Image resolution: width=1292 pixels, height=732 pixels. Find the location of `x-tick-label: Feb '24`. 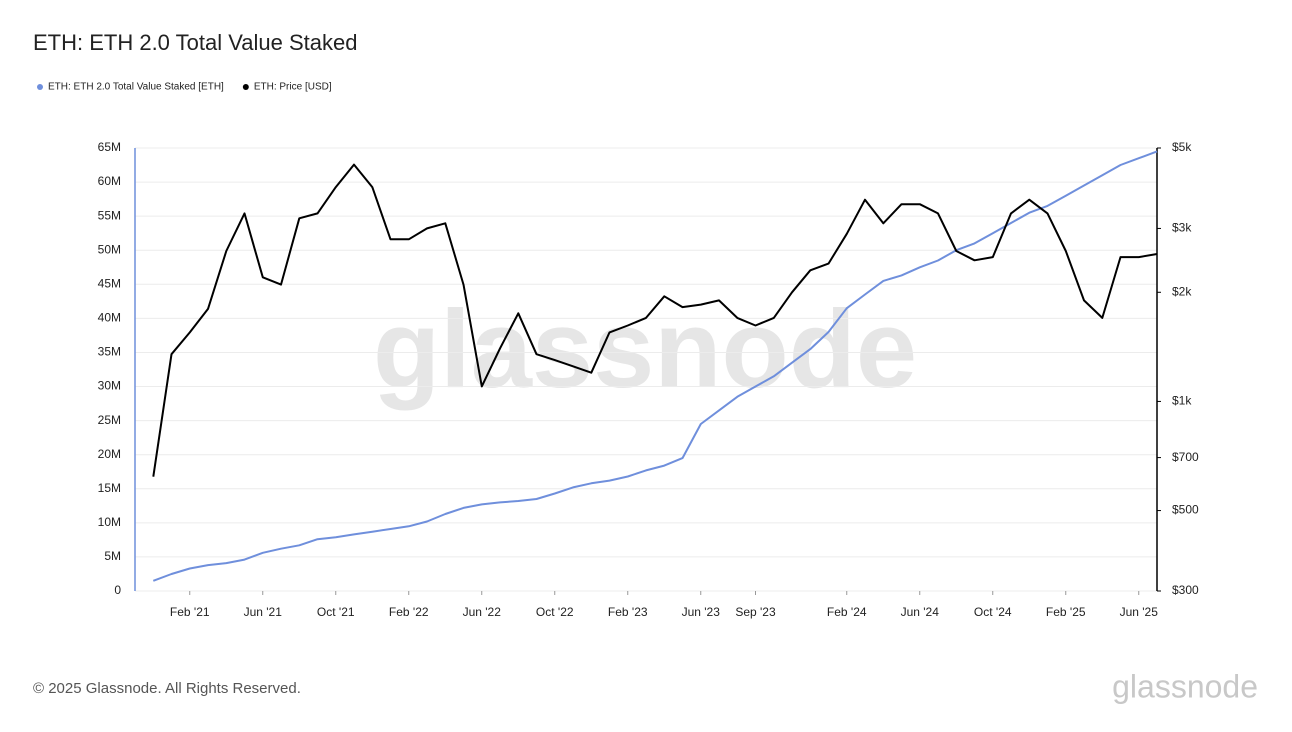

x-tick-label: Feb '24 is located at coordinates (847, 612).